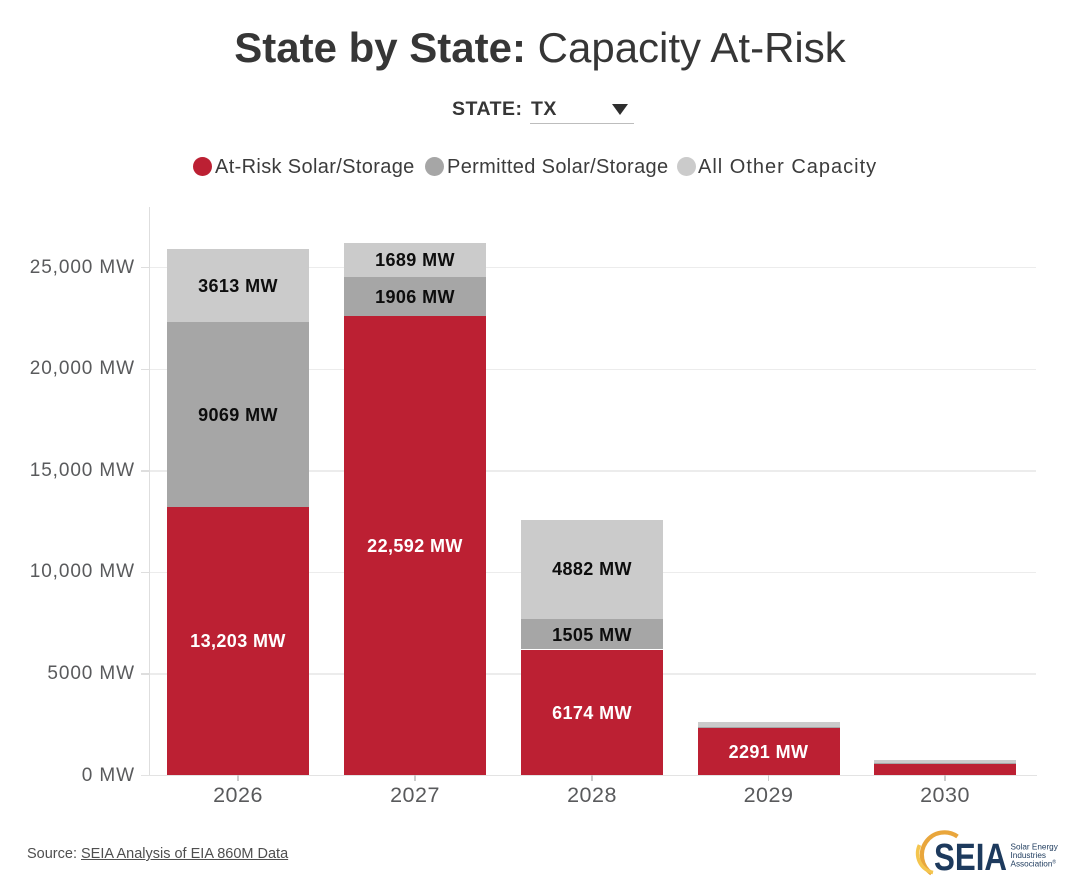 Image resolution: width=1080 pixels, height=892 pixels. I want to click on svg-text: Industries, so click(1029, 855).